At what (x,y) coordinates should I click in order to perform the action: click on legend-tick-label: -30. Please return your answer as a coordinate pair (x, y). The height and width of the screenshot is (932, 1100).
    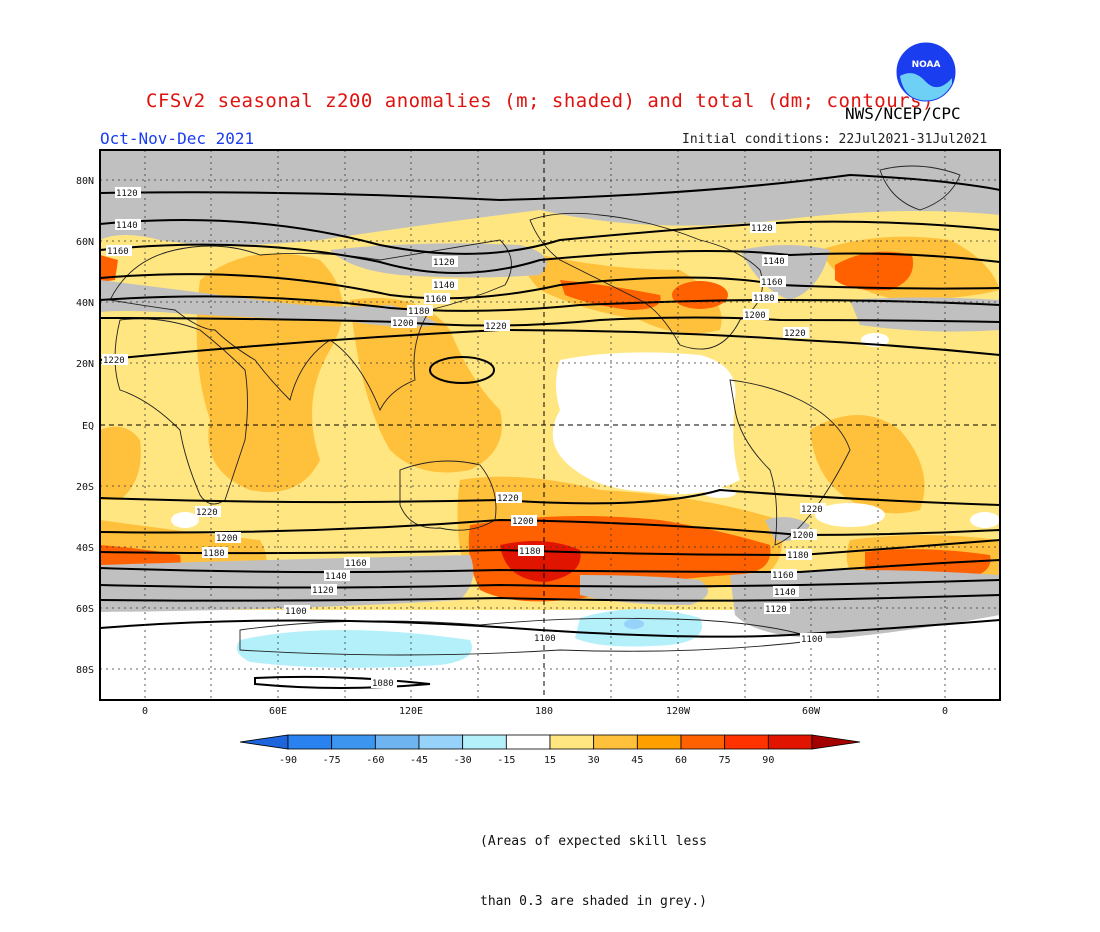
    Looking at the image, I should click on (463, 760).